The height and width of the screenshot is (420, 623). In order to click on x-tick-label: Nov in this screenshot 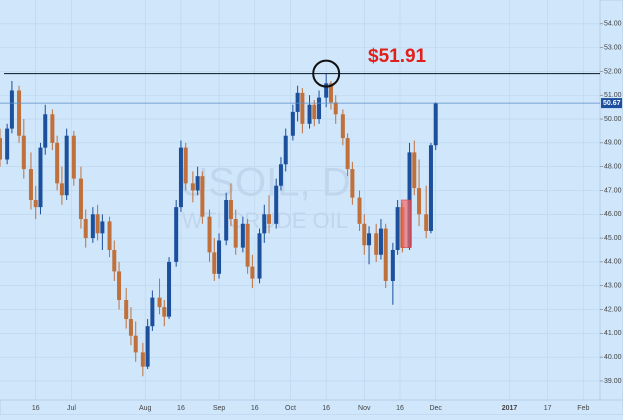, I will do `click(364, 408)`.